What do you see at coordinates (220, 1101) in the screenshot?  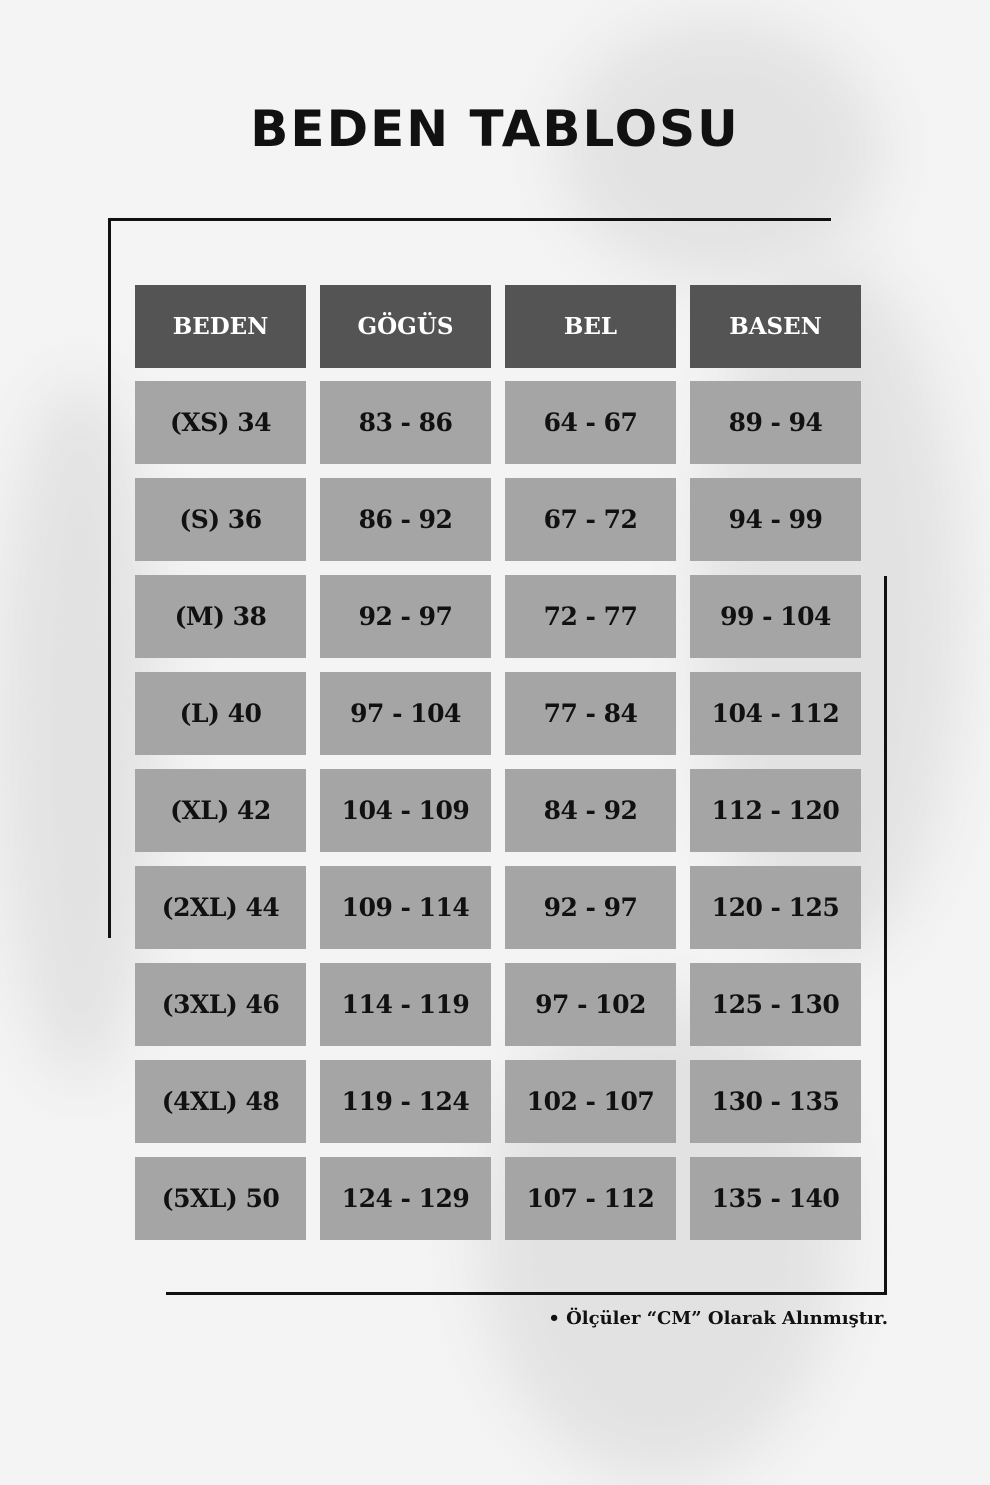 I see `cell-size: (4XL) 48` at bounding box center [220, 1101].